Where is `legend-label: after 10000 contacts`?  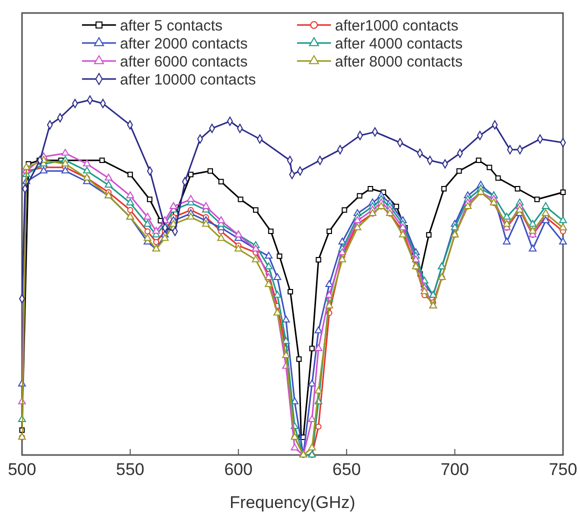 legend-label: after 10000 contacts is located at coordinates (188, 79).